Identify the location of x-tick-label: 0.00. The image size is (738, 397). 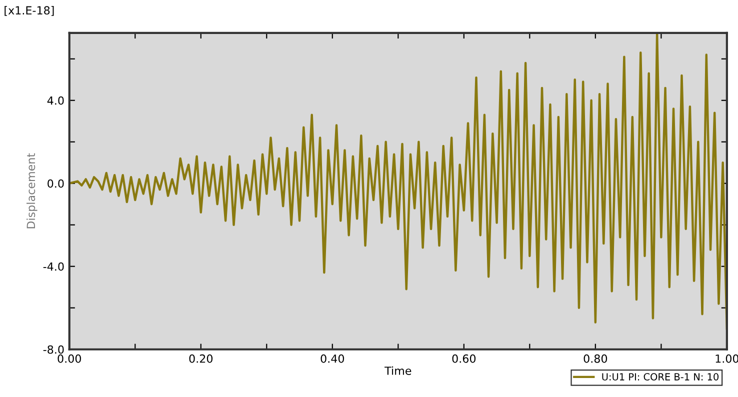
(70, 358).